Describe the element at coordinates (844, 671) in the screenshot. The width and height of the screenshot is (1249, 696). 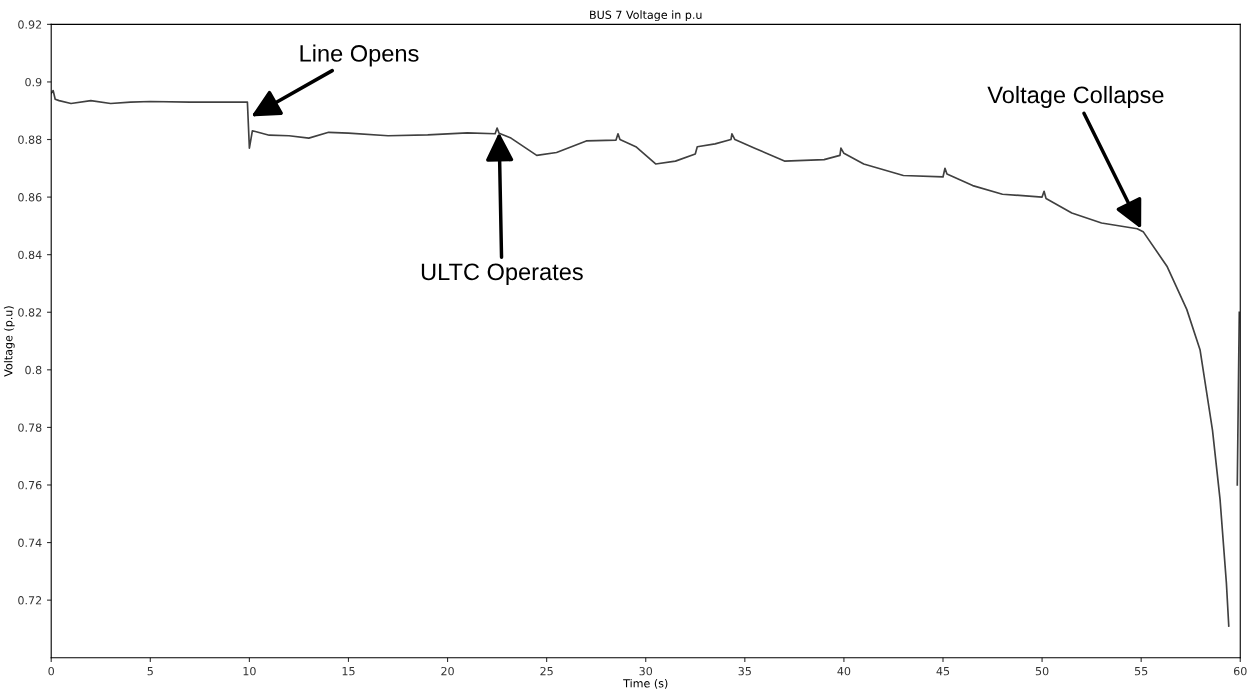
I see `x-tick-label: 40` at that location.